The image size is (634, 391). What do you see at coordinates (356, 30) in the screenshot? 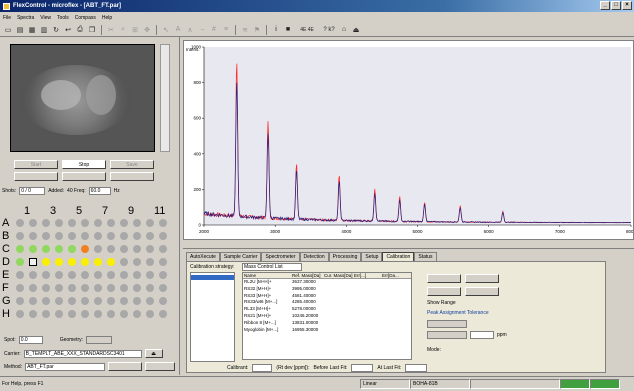
I see `exit-icon: ⏏` at bounding box center [356, 30].